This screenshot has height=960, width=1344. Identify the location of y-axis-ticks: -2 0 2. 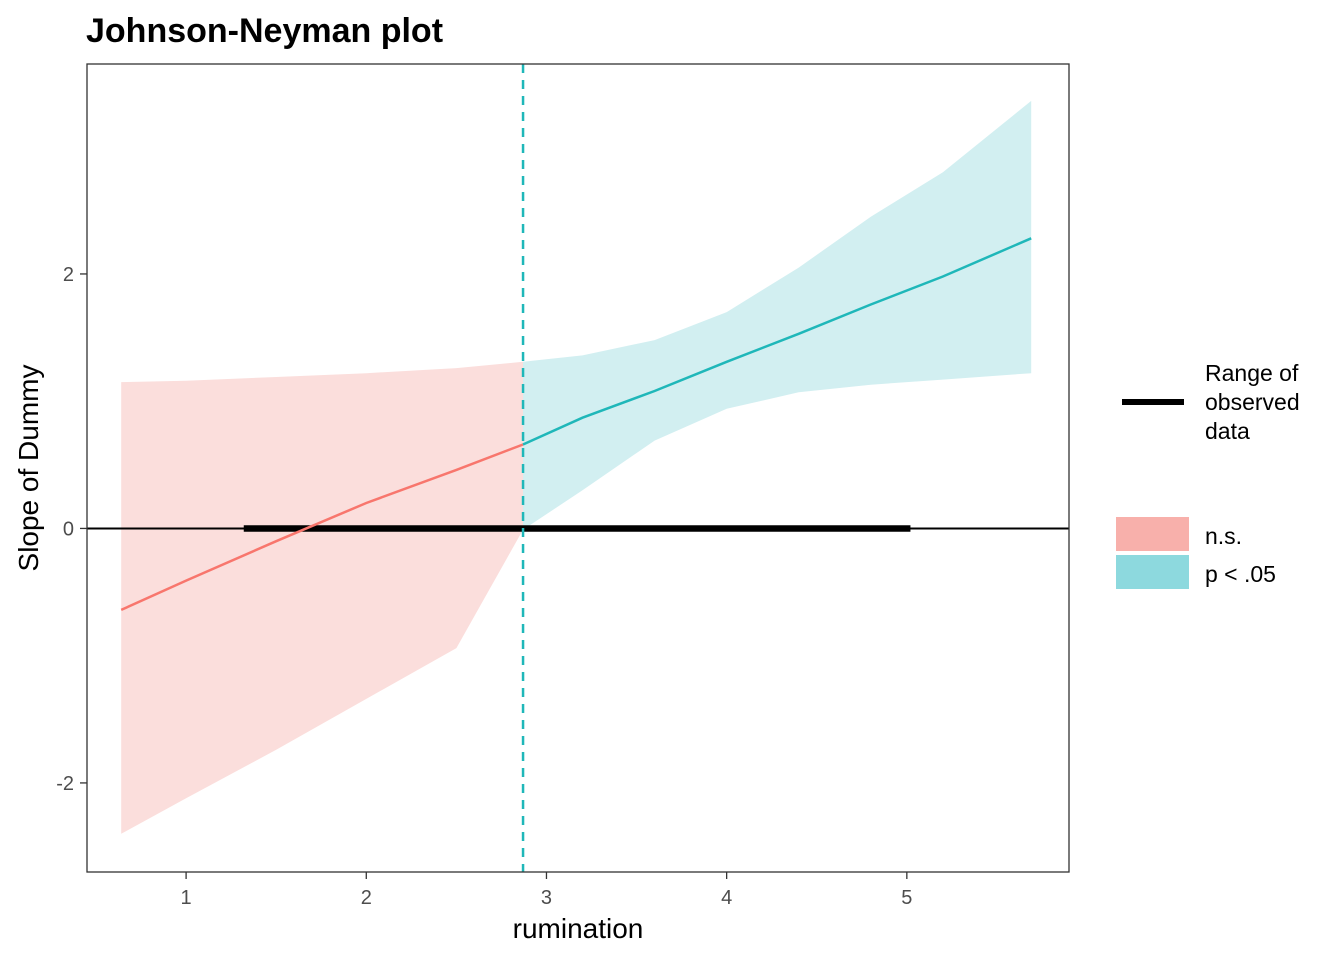
(71, 529).